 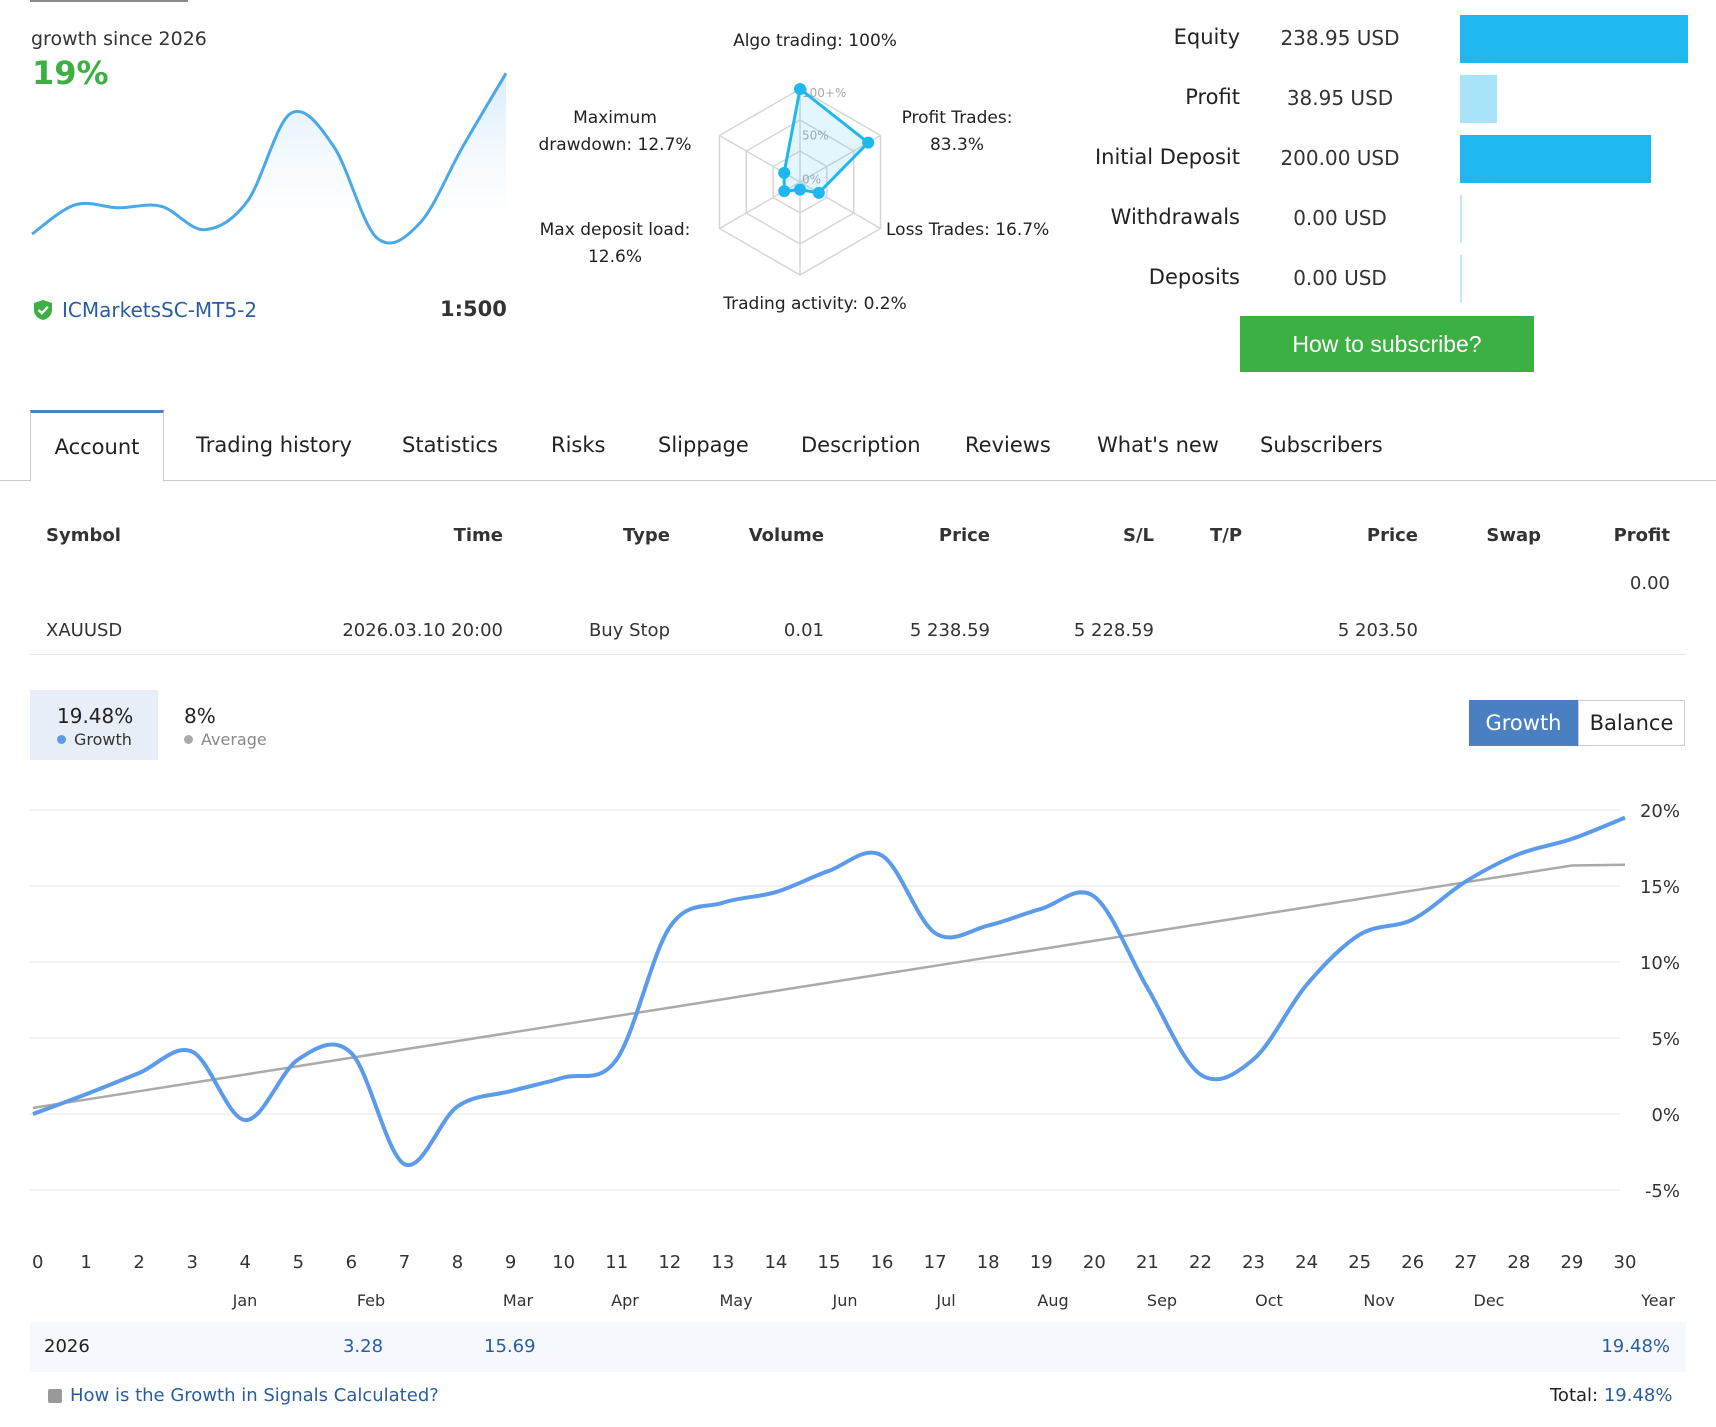 What do you see at coordinates (97, 446) in the screenshot?
I see `tab-account: Account` at bounding box center [97, 446].